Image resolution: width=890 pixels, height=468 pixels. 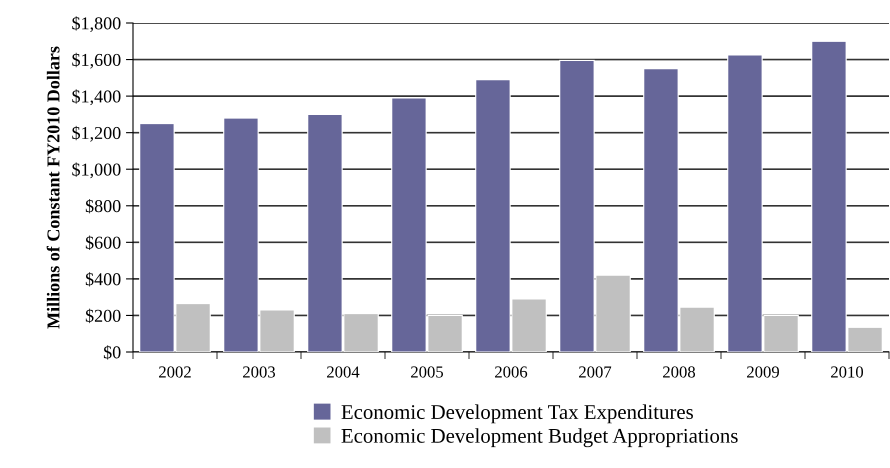 What do you see at coordinates (679, 372) in the screenshot?
I see `x-tick-label: 2008` at bounding box center [679, 372].